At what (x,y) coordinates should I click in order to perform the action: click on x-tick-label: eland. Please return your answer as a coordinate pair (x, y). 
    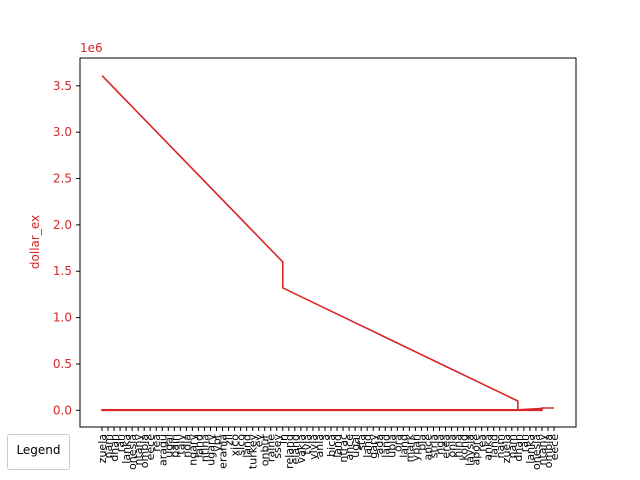
    Looking at the image, I should click on (295, 449).